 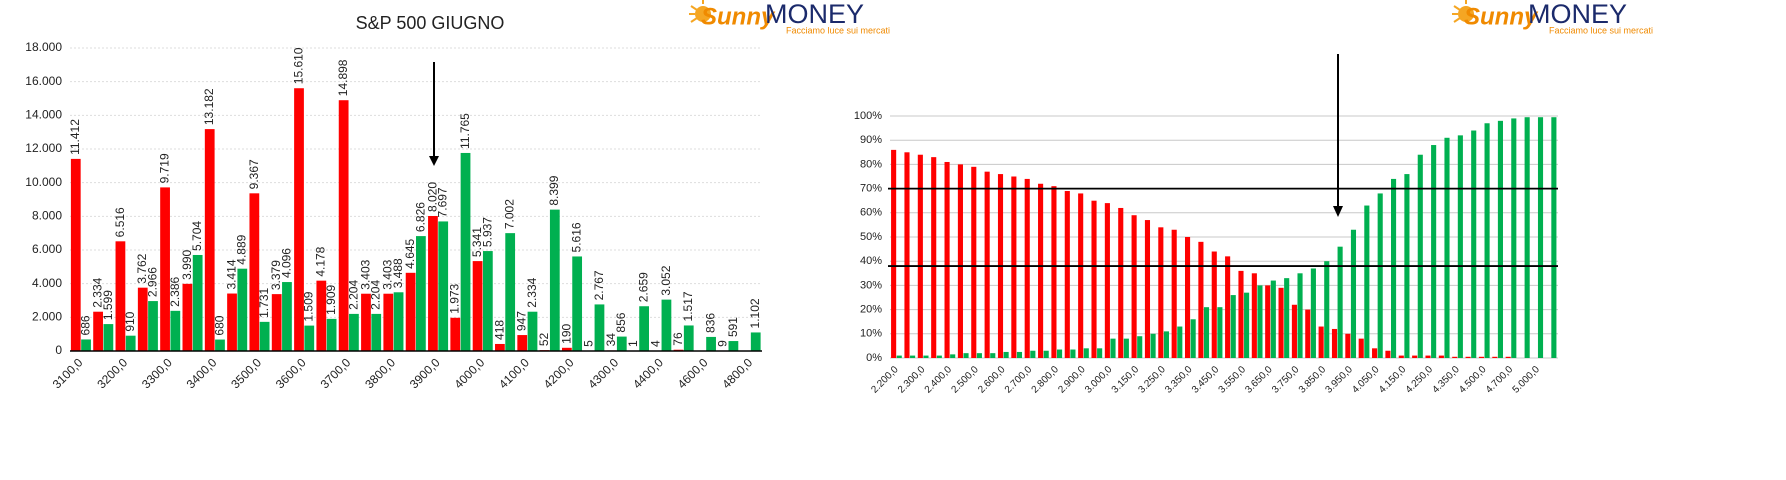 What do you see at coordinates (231, 274) in the screenshot?
I see `value-label: 3.414` at bounding box center [231, 274].